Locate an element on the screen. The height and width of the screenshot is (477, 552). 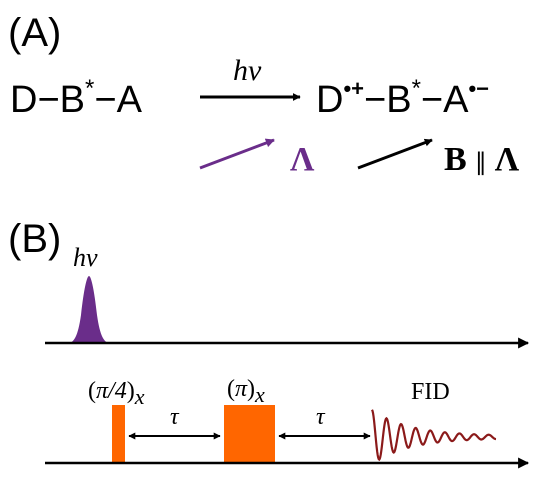
svg-text: D−B*−A is located at coordinates (76, 98).